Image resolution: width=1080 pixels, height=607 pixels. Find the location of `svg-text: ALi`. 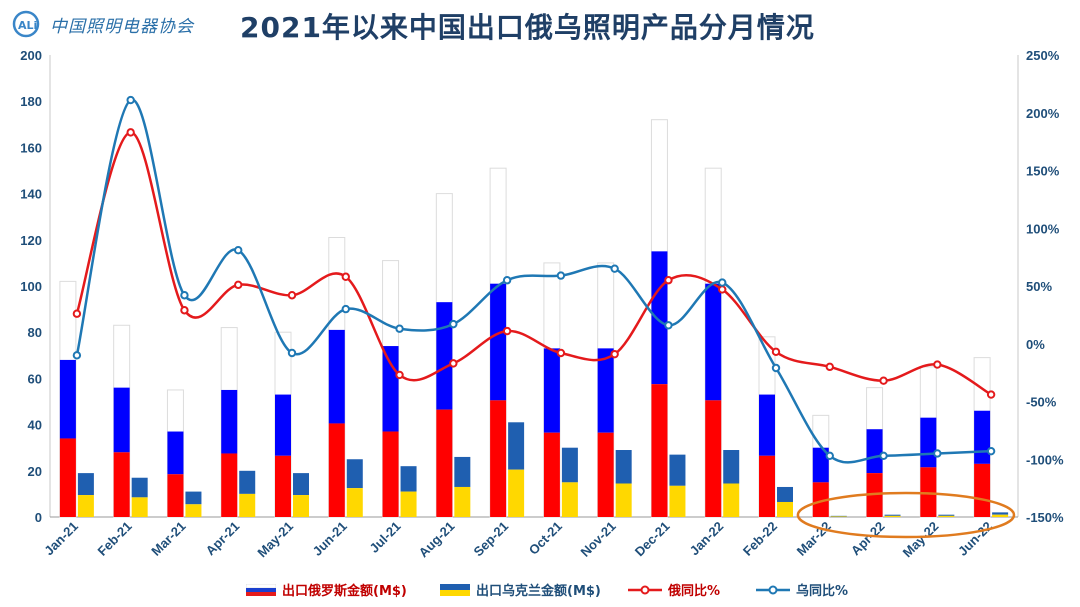

svg-text: ALi is located at coordinates (27, 25).